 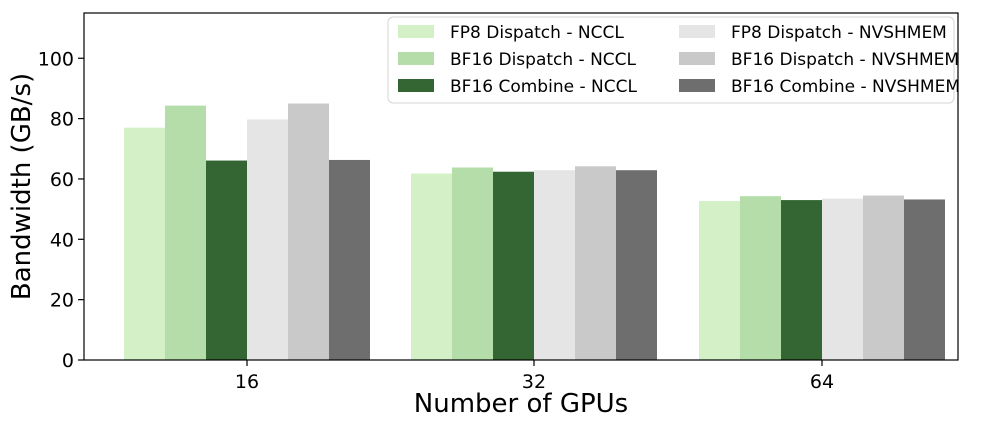 I want to click on legend-box, so click(x=671, y=60).